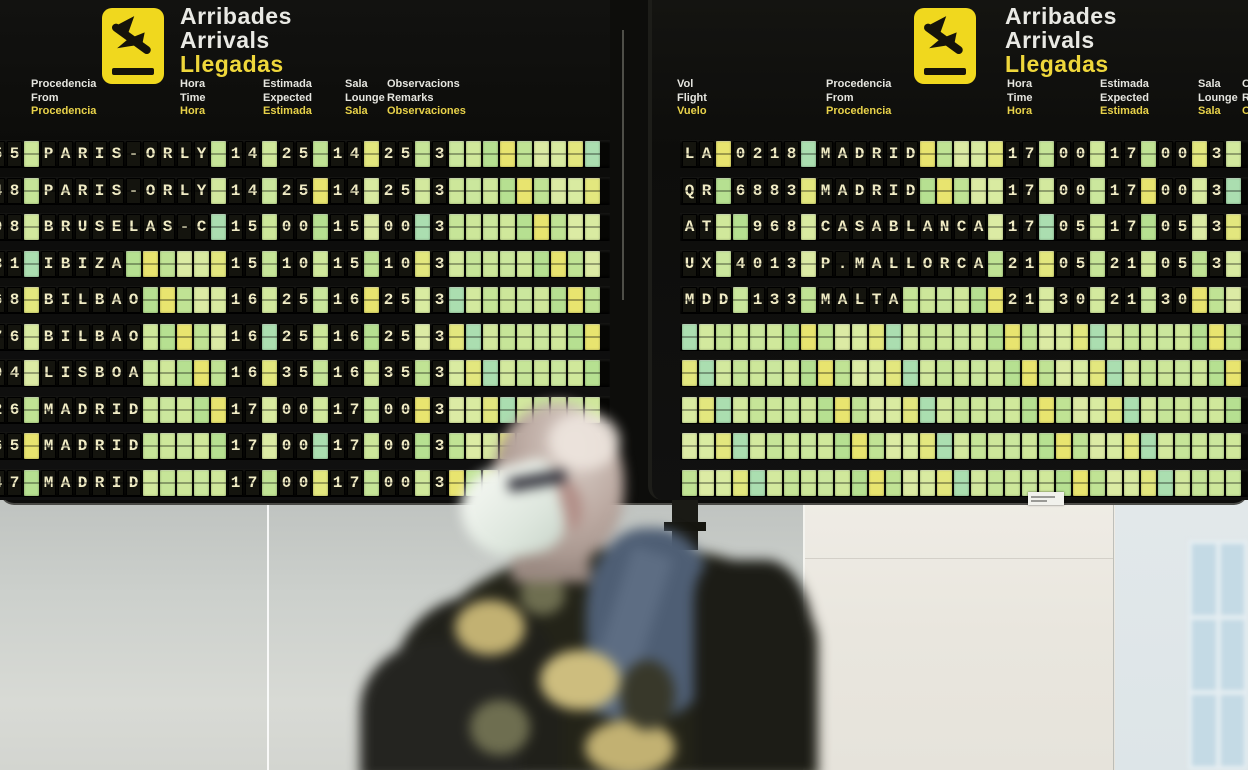  Describe the element at coordinates (64, 97) in the screenshot. I see `column-header-origin: Procedencia From Procedencia` at that location.